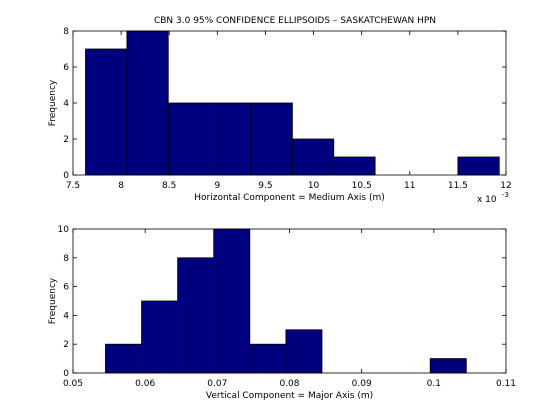 The image size is (560, 420). Describe the element at coordinates (73, 186) in the screenshot. I see `x-tick-label: 7.5` at that location.